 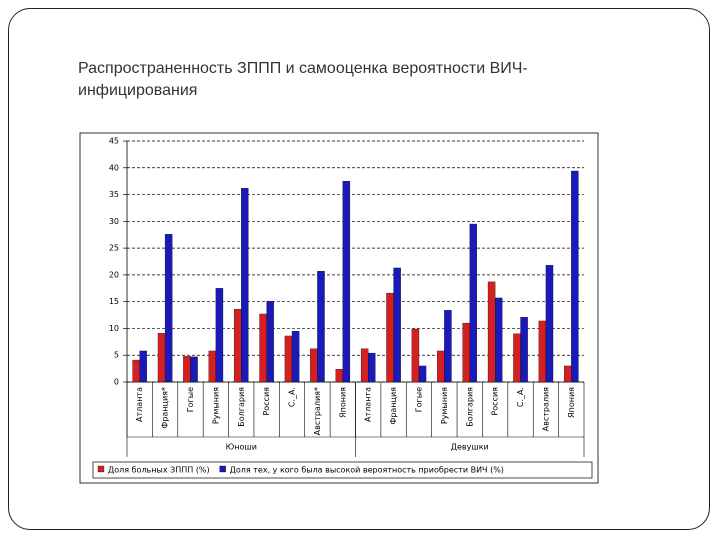 What do you see at coordinates (241, 447) in the screenshot?
I see `group-label: Юноши` at bounding box center [241, 447].